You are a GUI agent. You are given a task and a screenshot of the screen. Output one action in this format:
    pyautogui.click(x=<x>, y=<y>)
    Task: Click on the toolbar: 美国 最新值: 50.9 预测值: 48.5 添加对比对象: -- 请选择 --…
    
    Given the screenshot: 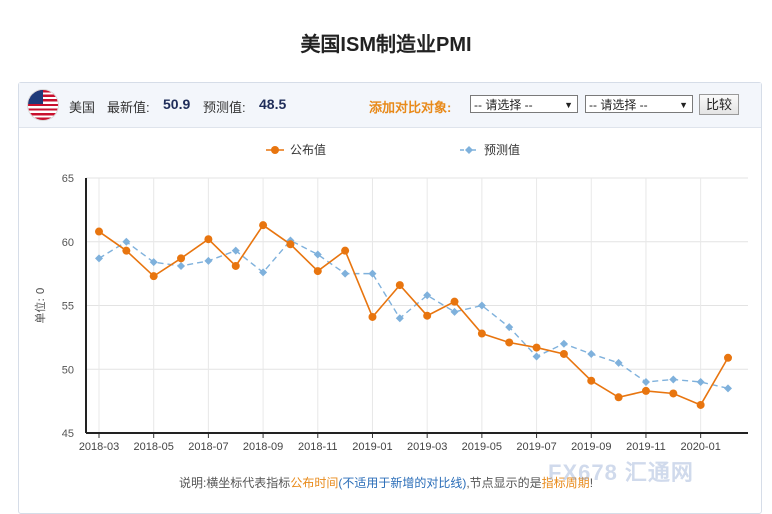 What is the action you would take?
    pyautogui.click(x=390, y=105)
    